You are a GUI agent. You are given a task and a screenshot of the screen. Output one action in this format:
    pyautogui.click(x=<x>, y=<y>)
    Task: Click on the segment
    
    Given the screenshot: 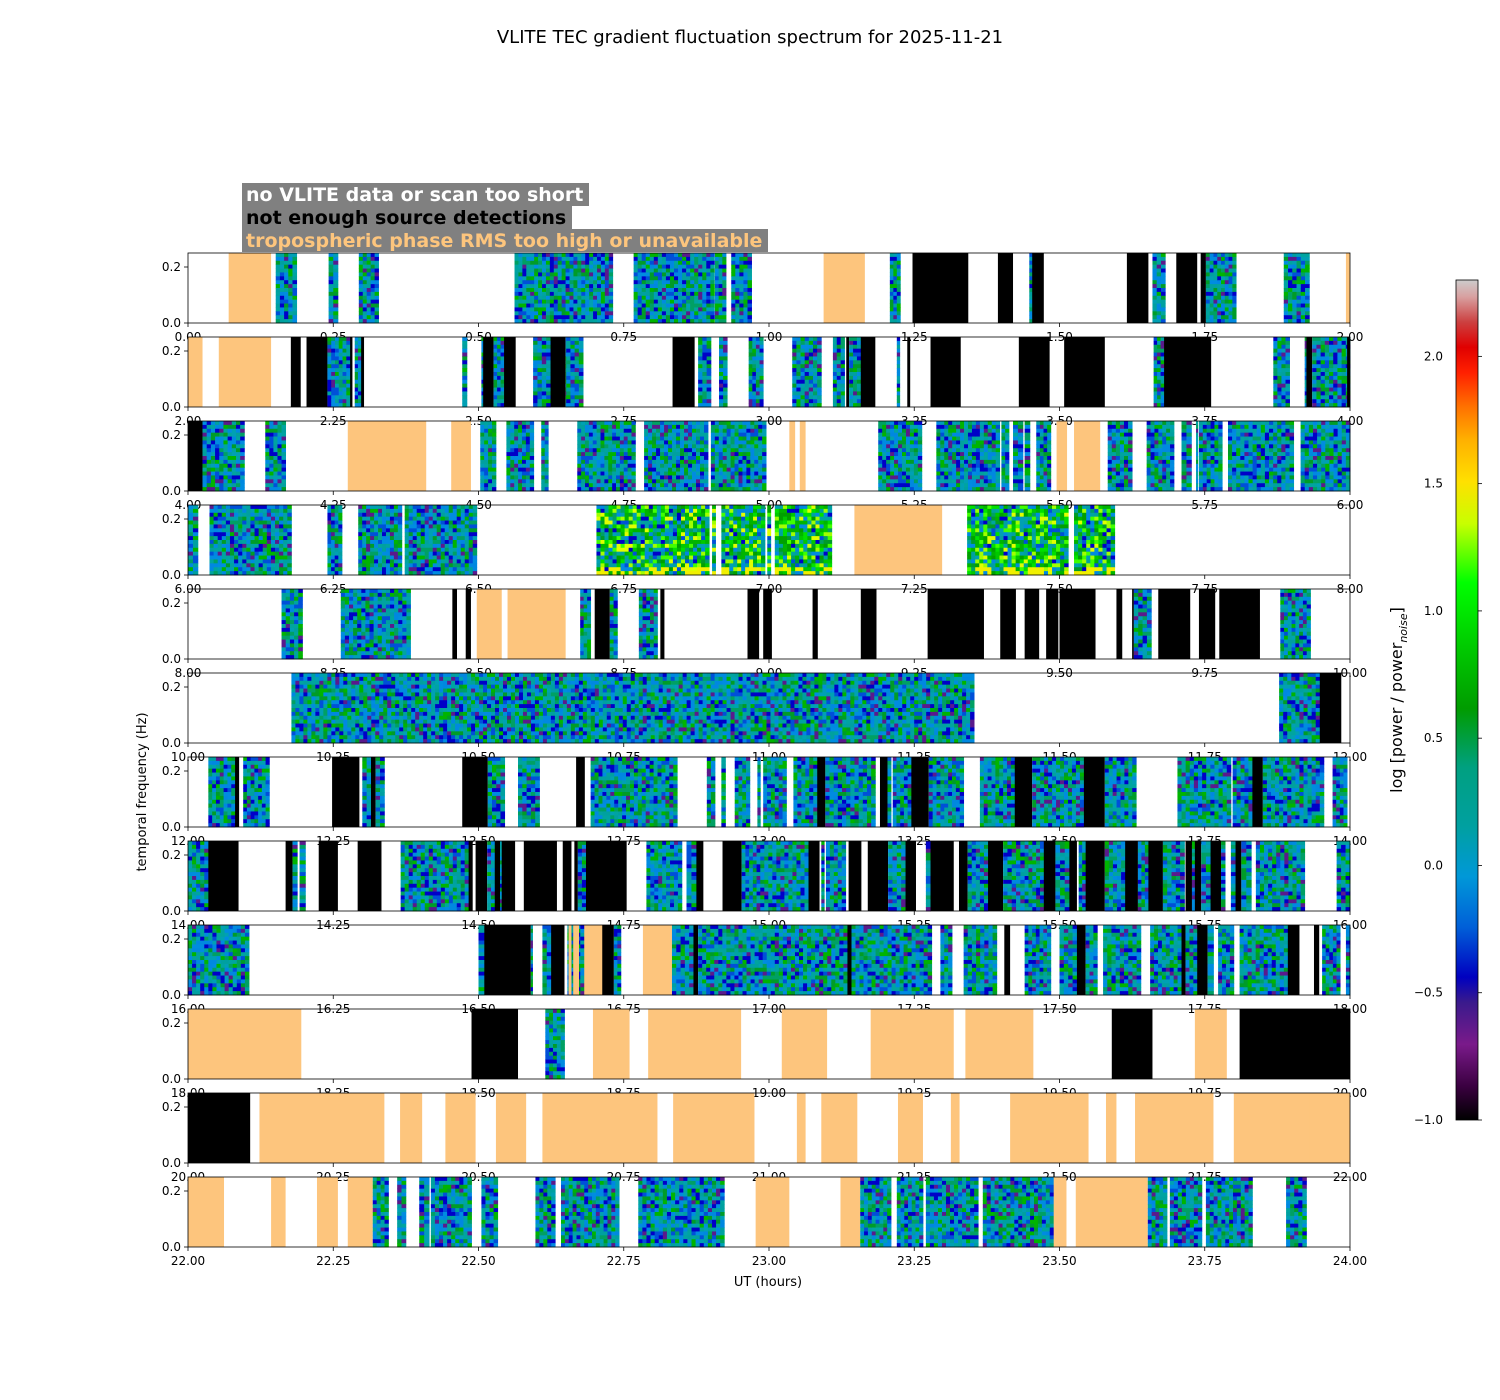 What is the action you would take?
    pyautogui.click(x=741, y=288)
    